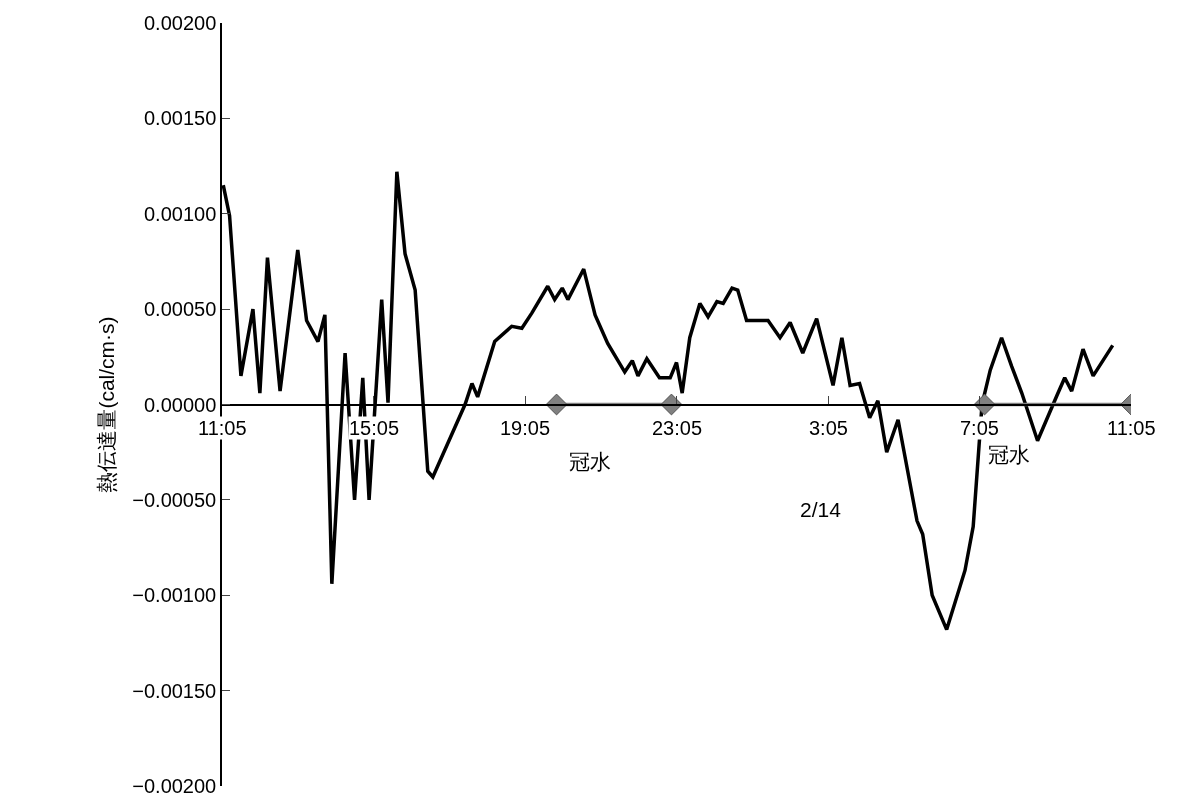  I want to click on y-tick-label: 0.00100, so click(180, 213).